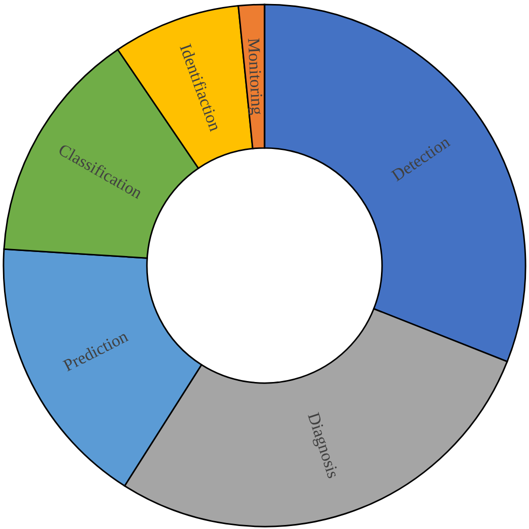 The image size is (529, 529). What do you see at coordinates (255, 76) in the screenshot?
I see `slice-label: Monitoring` at bounding box center [255, 76].